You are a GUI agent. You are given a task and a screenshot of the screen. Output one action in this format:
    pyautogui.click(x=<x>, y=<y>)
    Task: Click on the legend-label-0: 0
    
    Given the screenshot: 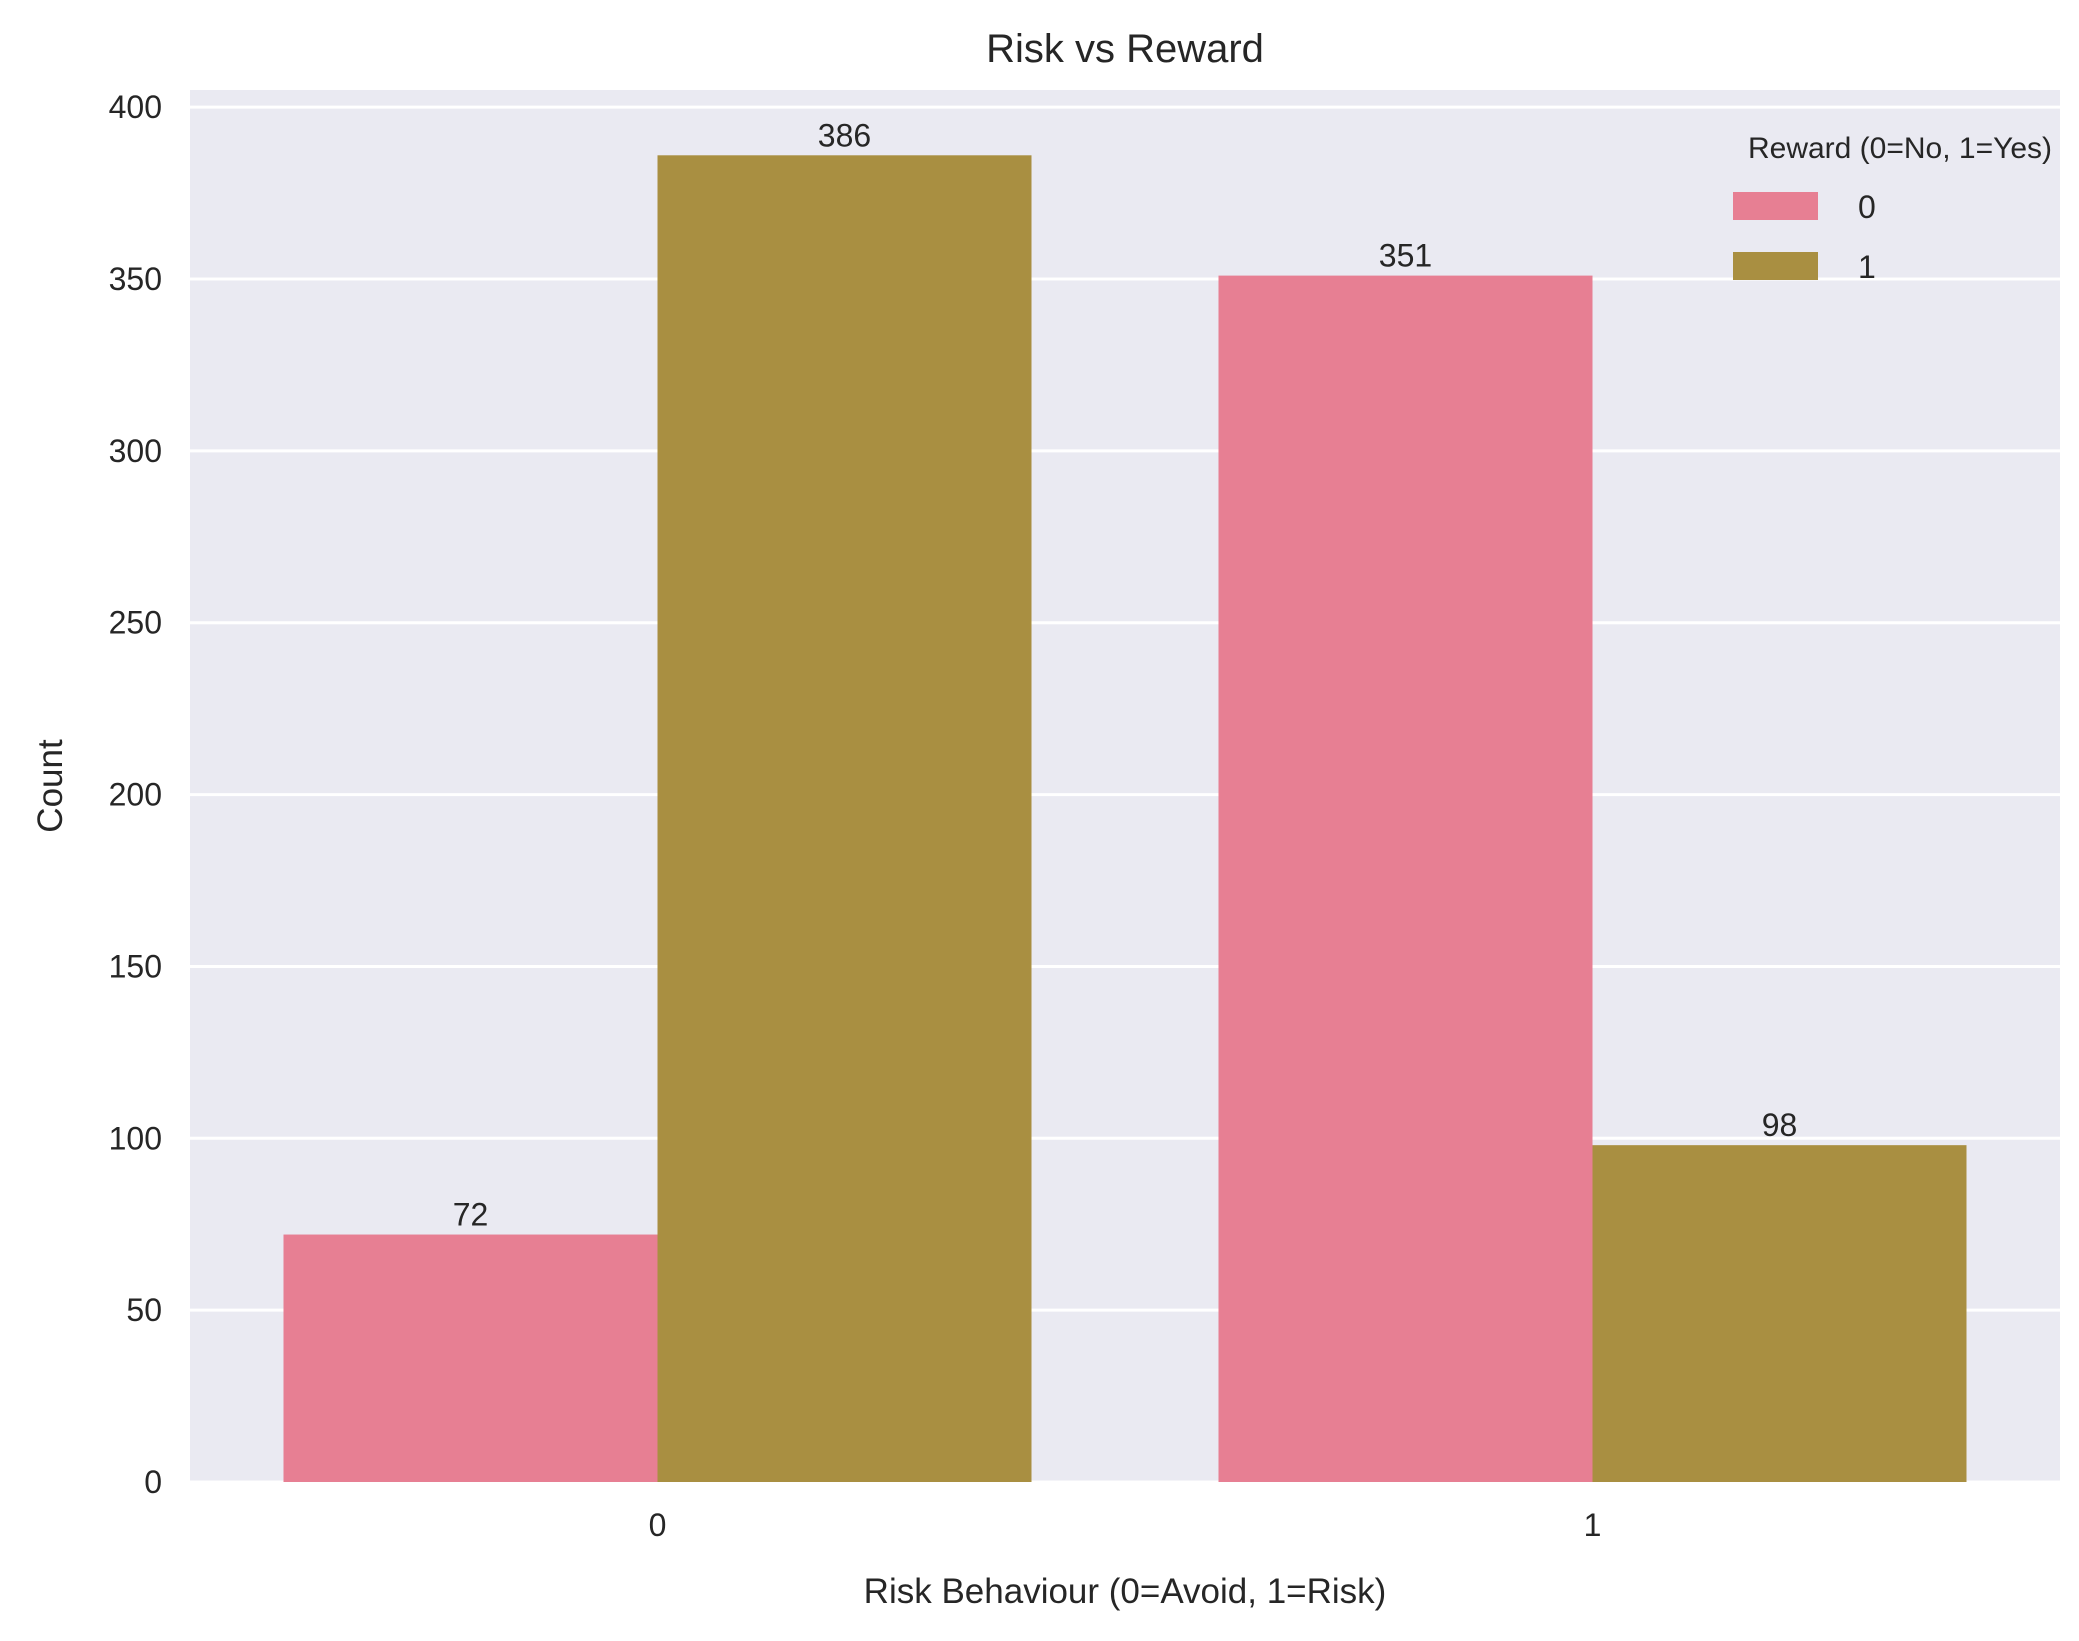 What is the action you would take?
    pyautogui.click(x=1867, y=207)
    